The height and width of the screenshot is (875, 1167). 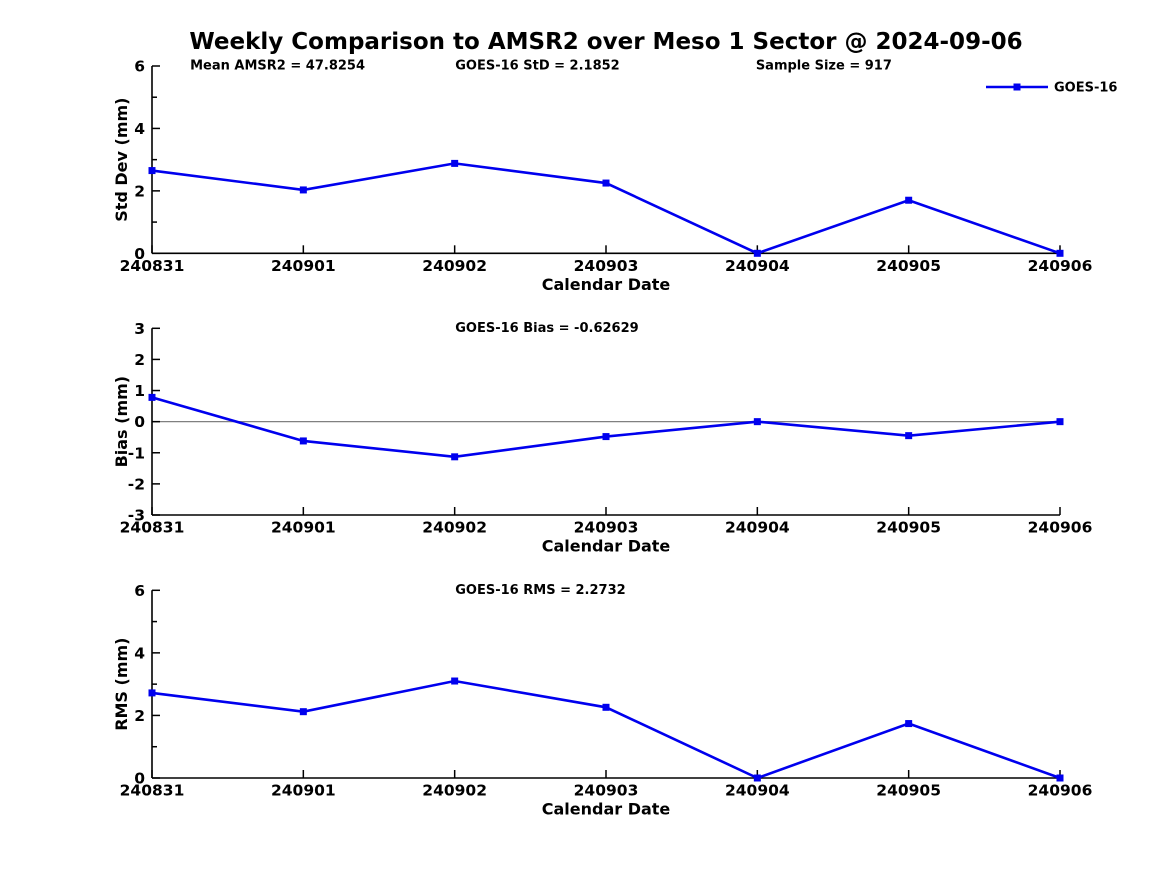 I want to click on y-tick-label: -2, so click(x=136, y=484).